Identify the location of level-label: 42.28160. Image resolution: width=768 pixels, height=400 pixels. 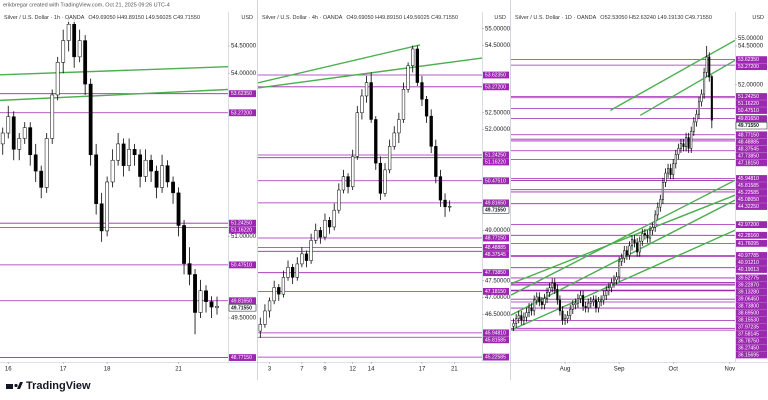
(748, 236).